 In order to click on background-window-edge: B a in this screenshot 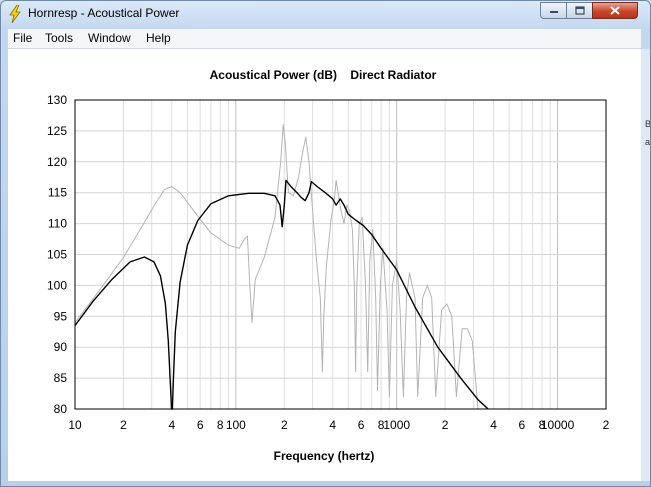, I will do `click(646, 265)`.